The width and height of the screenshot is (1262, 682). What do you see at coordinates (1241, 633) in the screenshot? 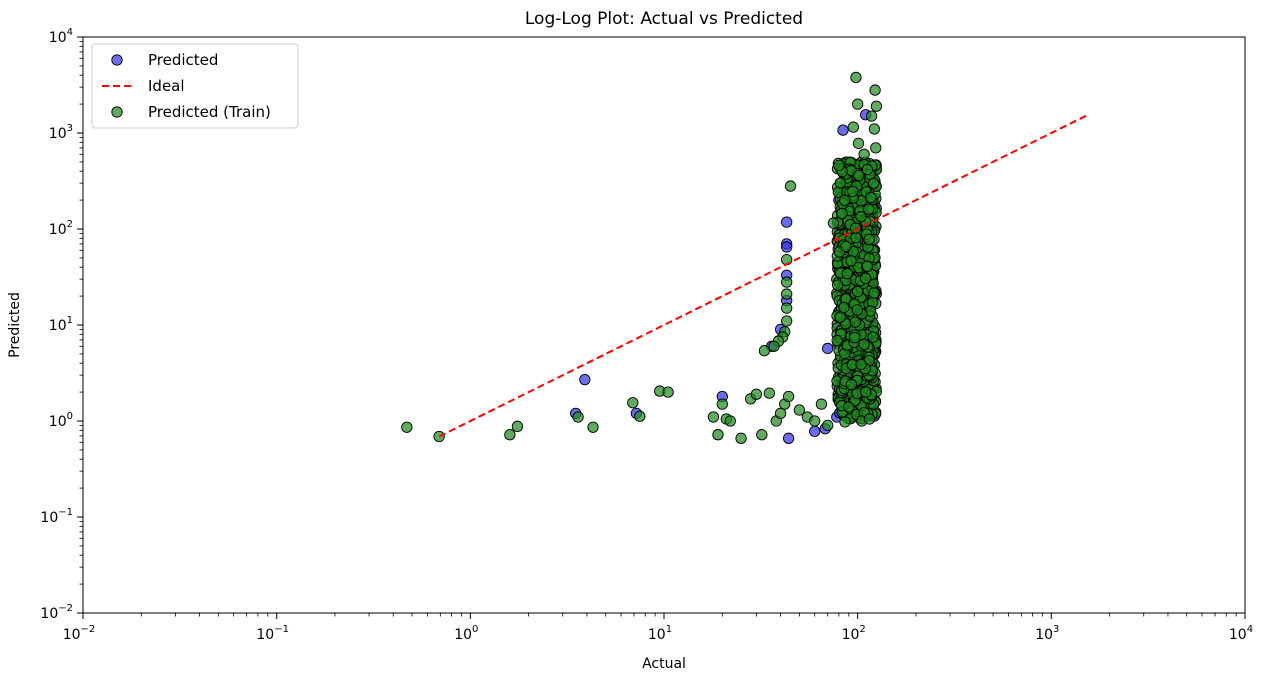
I see `x-tick-label: 10⁴` at bounding box center [1241, 633].